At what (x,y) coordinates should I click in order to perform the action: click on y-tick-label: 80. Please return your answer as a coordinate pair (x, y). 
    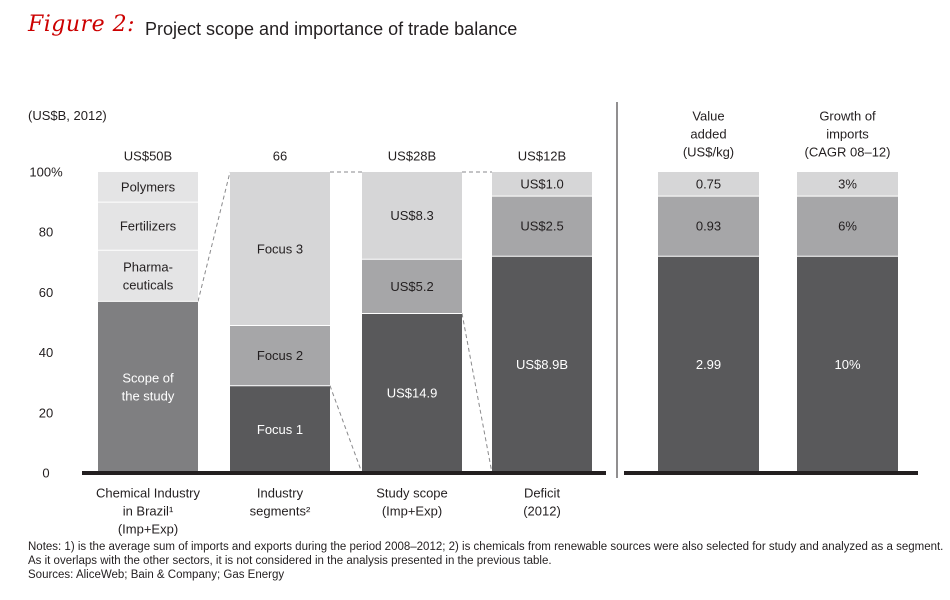
    Looking at the image, I should click on (46, 232).